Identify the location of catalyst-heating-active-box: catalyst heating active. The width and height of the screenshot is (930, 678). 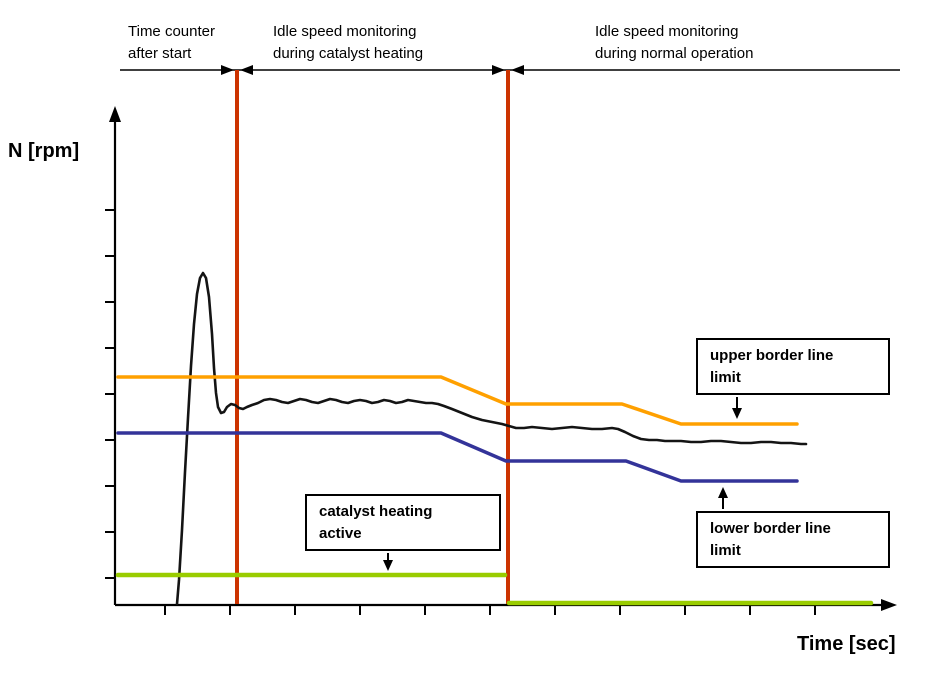
(403, 522).